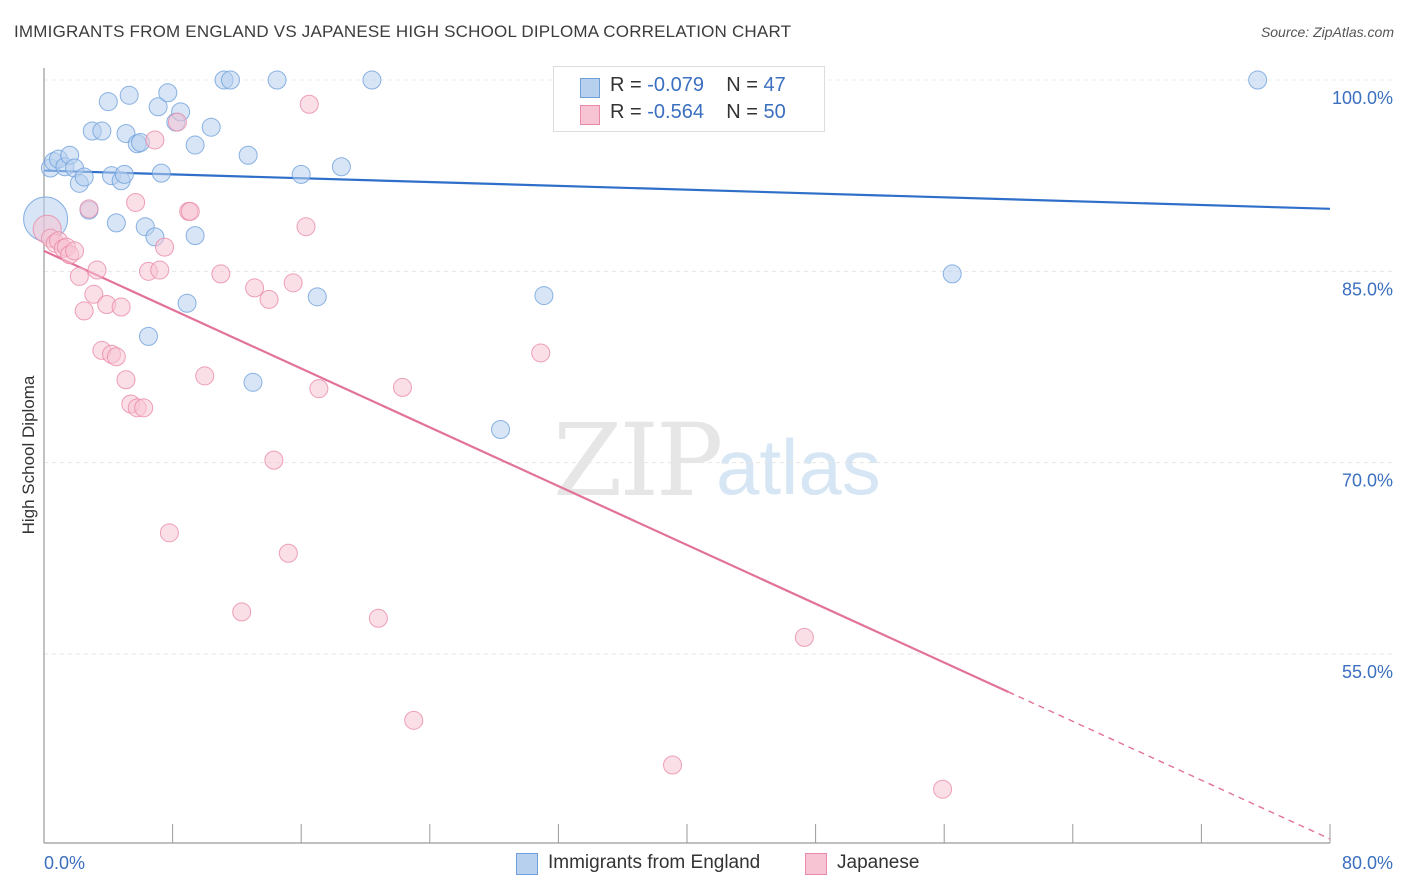 The width and height of the screenshot is (1406, 892). I want to click on legend-swatch-japanese, so click(590, 115).